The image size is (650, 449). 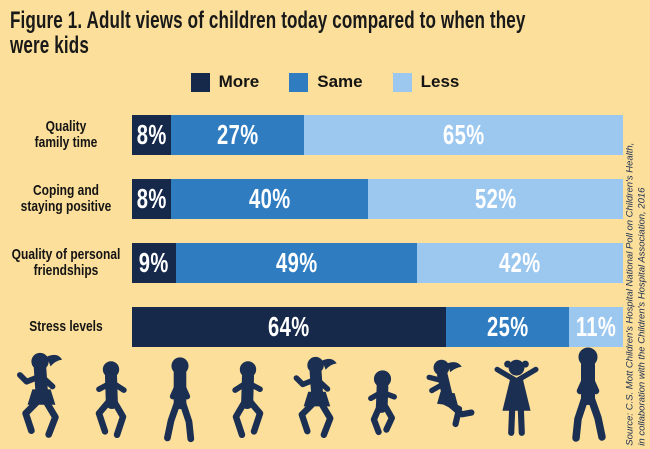 I want to click on legend-label: Less, so click(x=440, y=82).